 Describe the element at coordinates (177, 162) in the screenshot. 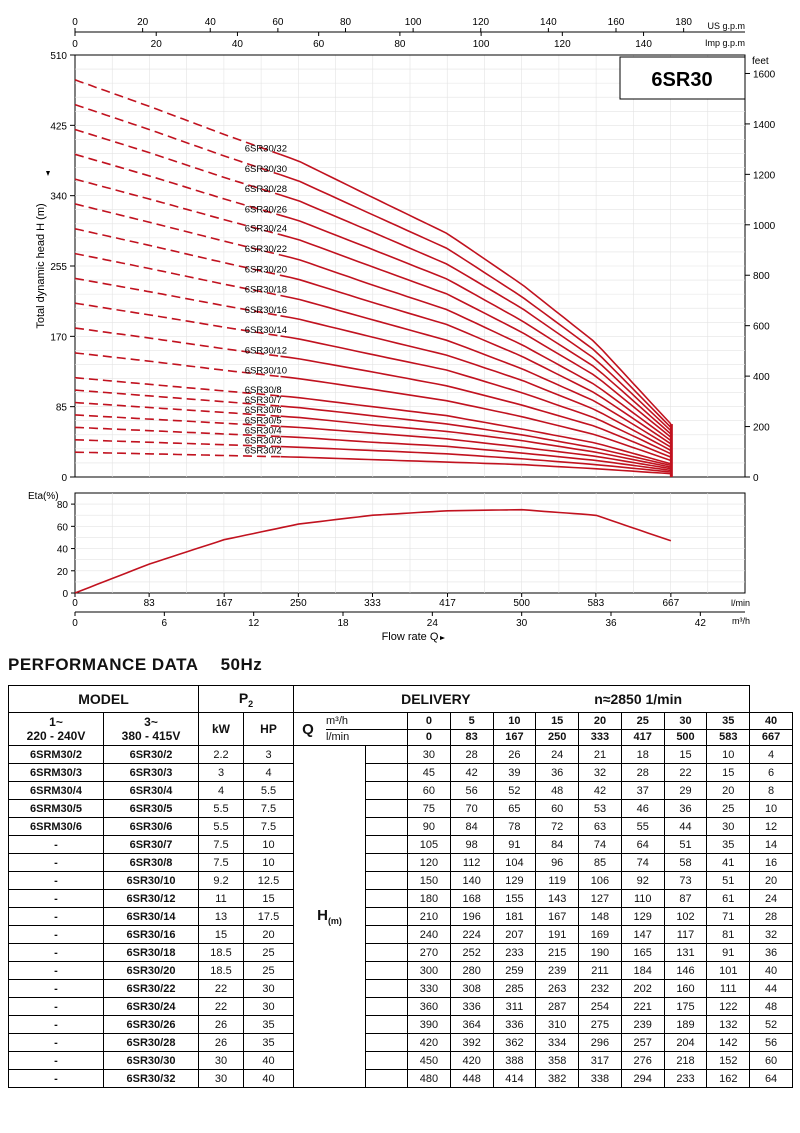

I see `curve-dashed-6SR30/28` at that location.